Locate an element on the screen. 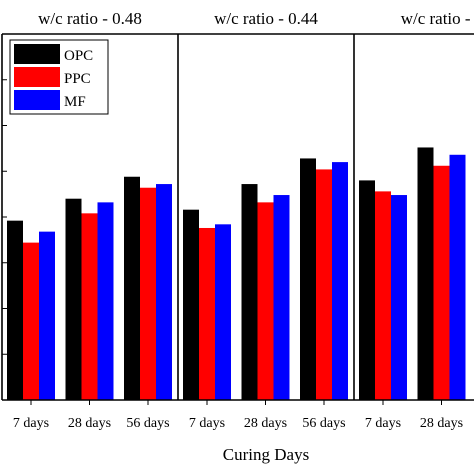  legend-label-opc: OPC is located at coordinates (78, 56).